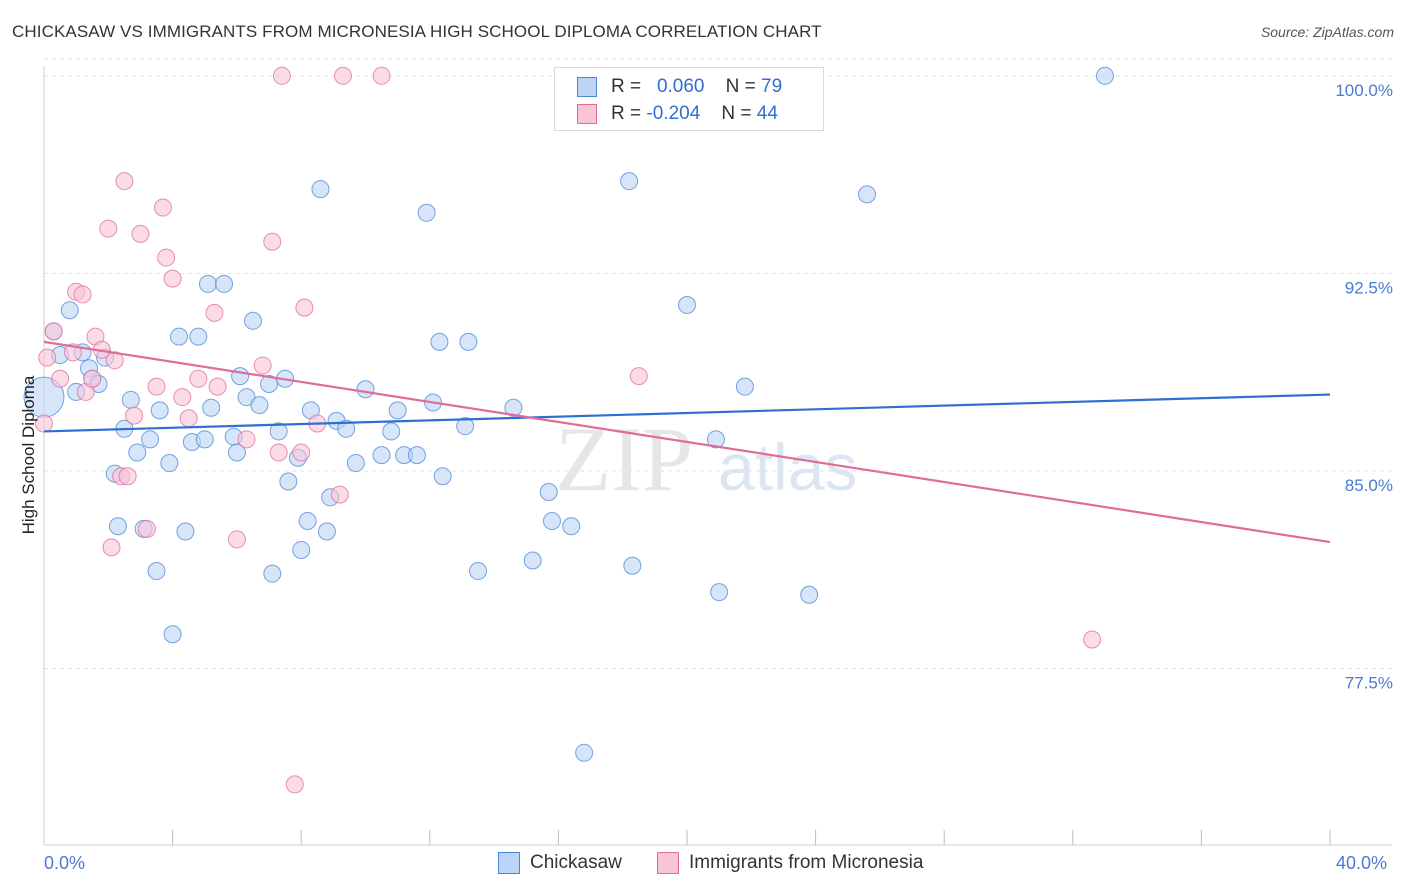 The height and width of the screenshot is (892, 1406). I want to click on y-axis-label: High School Diploma, so click(28, 454).